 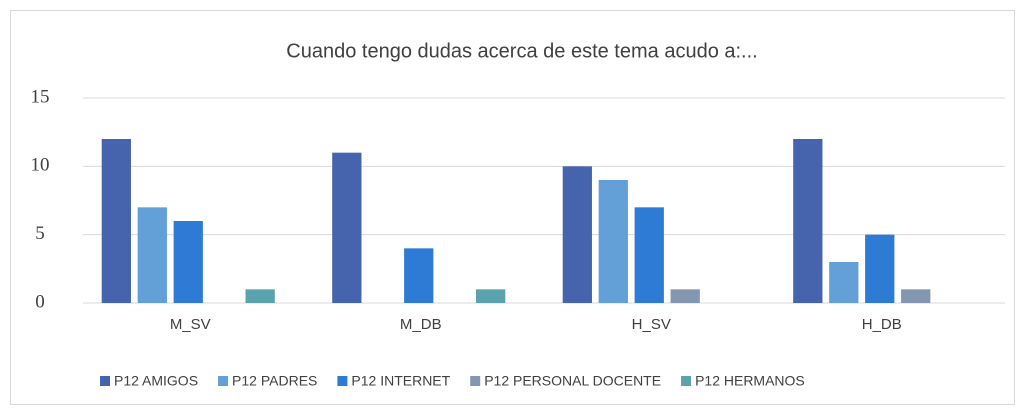 What do you see at coordinates (40, 96) in the screenshot?
I see `y-tick-label: 15` at bounding box center [40, 96].